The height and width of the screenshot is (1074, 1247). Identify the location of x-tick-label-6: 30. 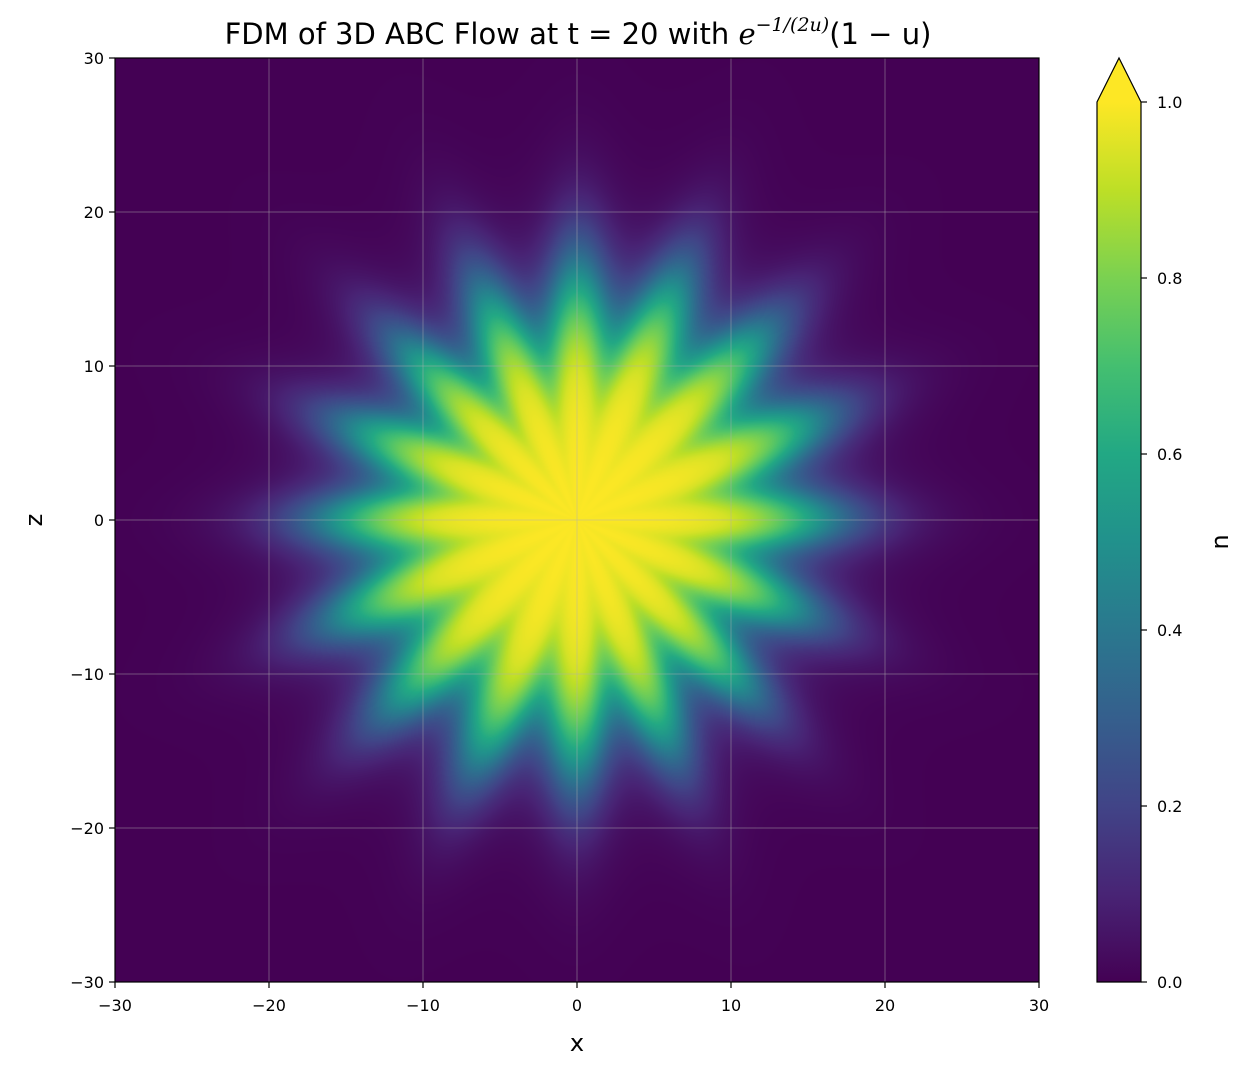
(1039, 1005).